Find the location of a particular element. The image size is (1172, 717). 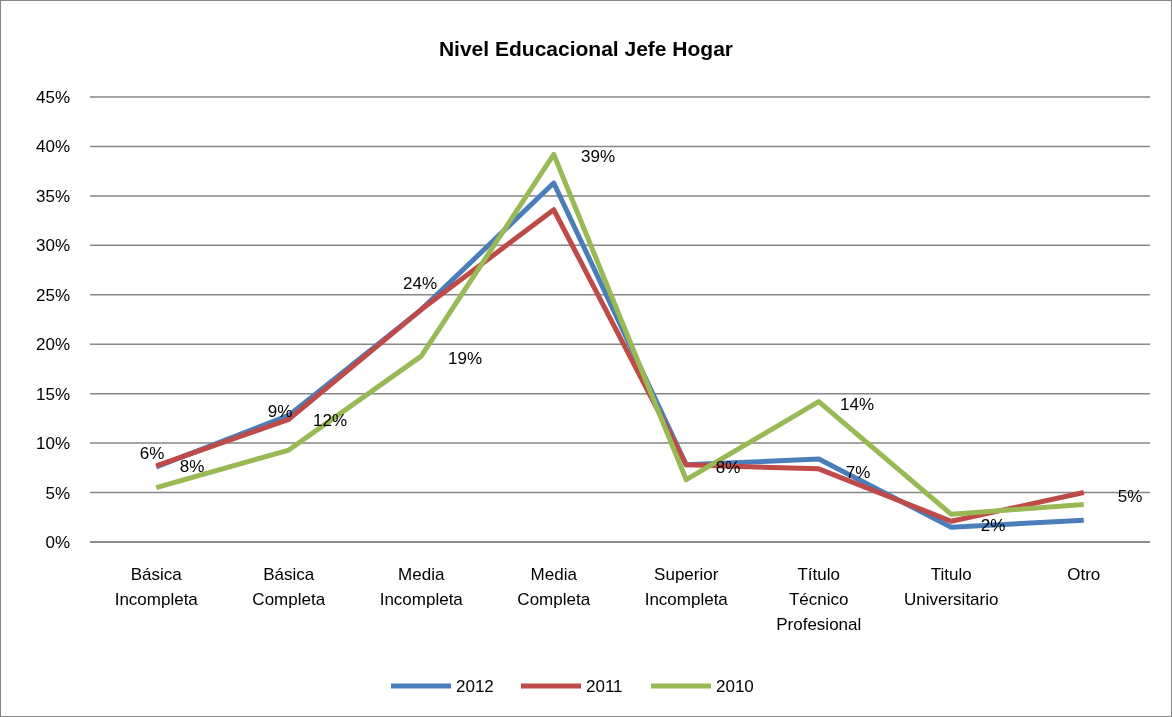

y-tick-label: 25% is located at coordinates (52, 295).